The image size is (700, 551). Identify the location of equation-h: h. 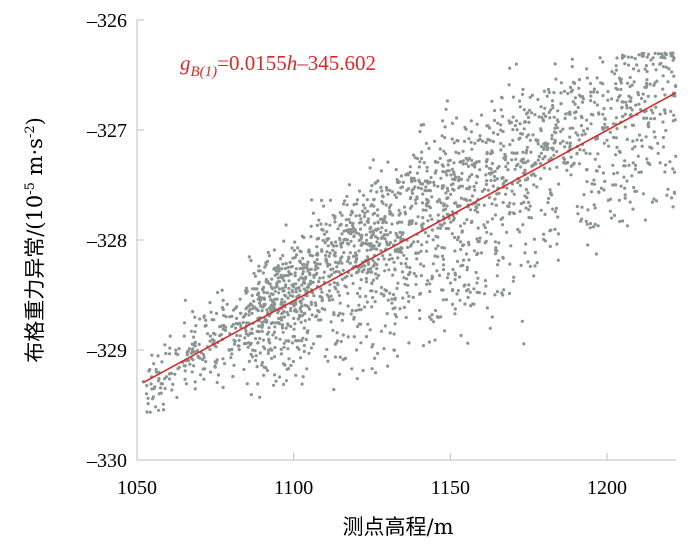
(292, 63).